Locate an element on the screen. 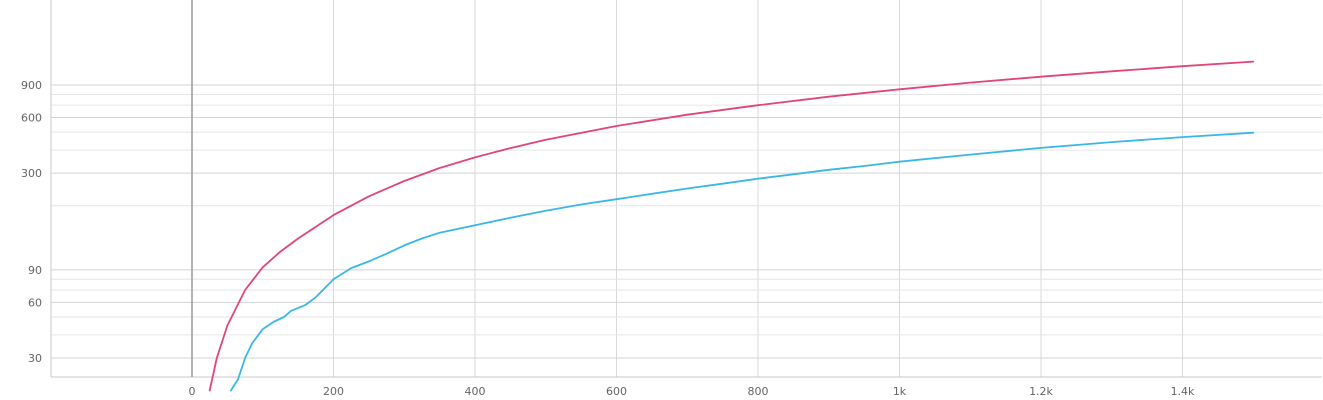 The image size is (1323, 400). y-tick-label: 30 is located at coordinates (35, 358).